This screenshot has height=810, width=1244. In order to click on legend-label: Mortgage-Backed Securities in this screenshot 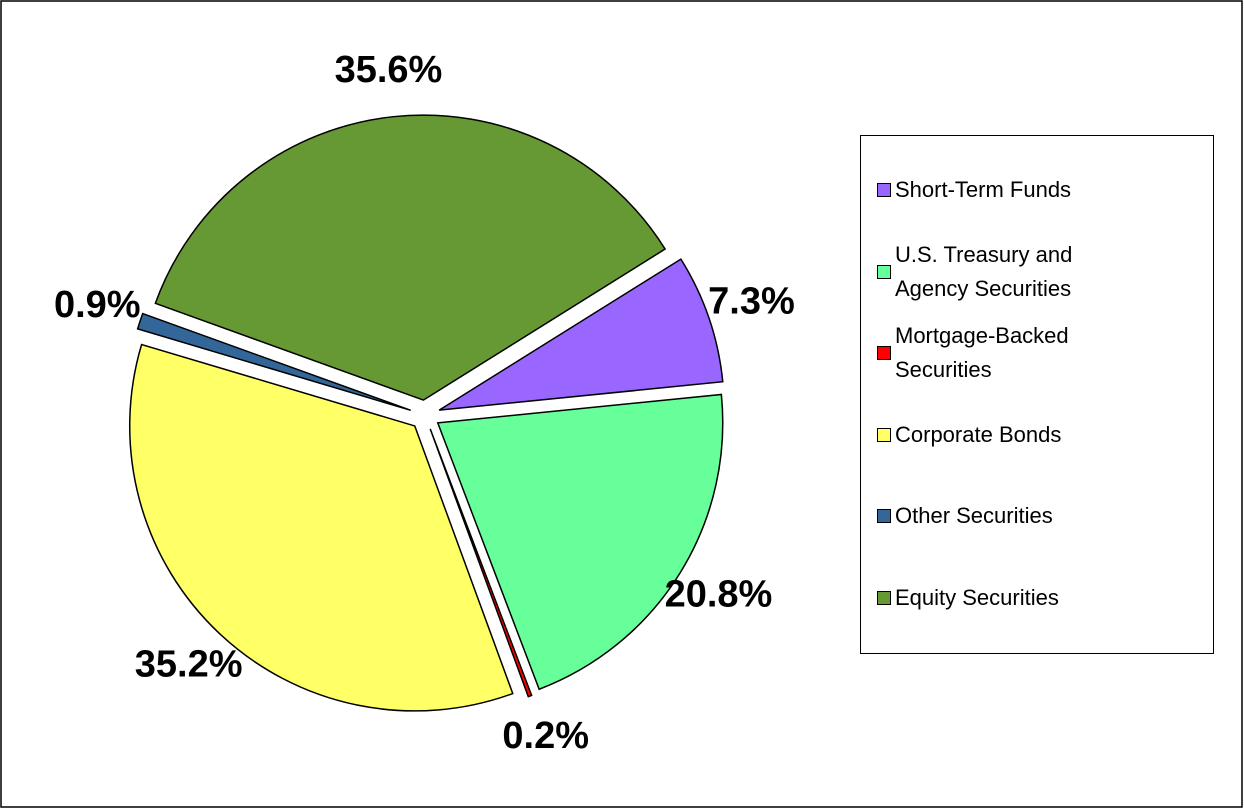, I will do `click(982, 352)`.